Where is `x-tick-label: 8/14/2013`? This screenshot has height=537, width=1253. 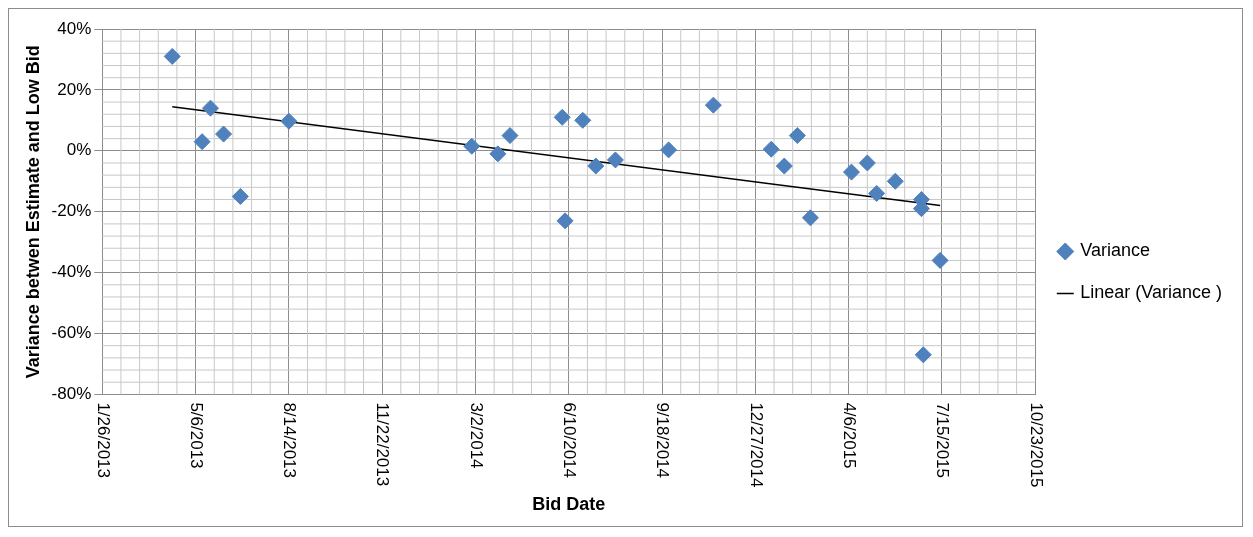 x-tick-label: 8/14/2013 is located at coordinates (290, 440).